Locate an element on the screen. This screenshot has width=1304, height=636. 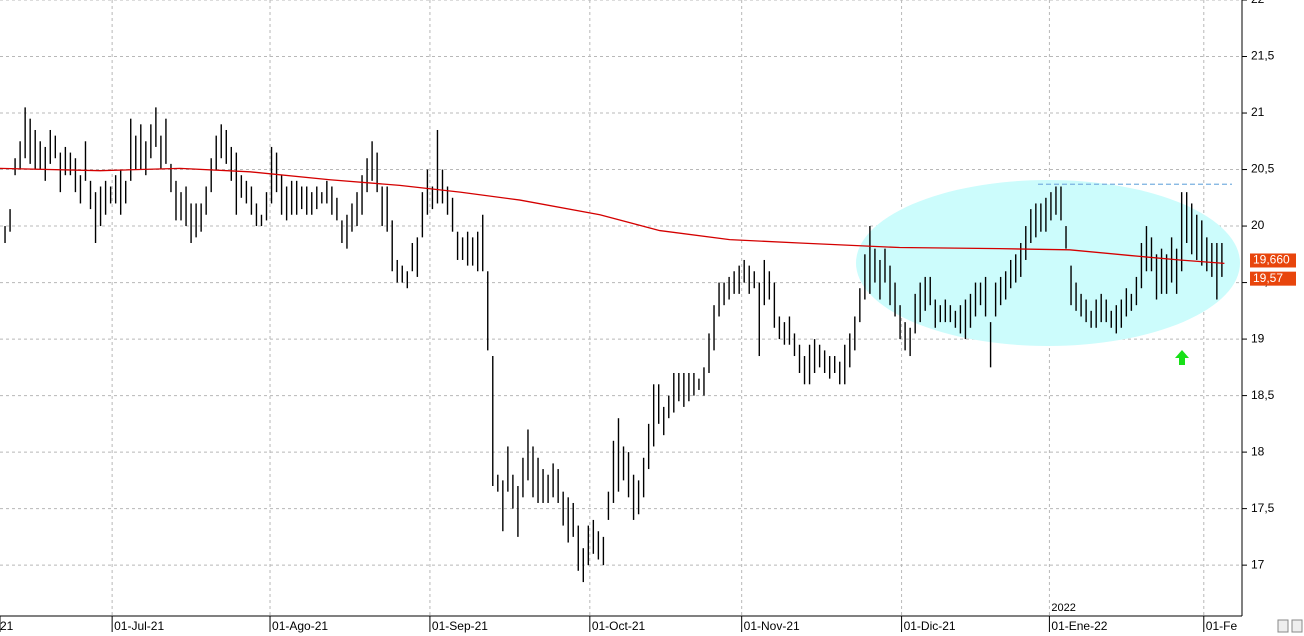
x-tick-label: 01-Oct-21 is located at coordinates (619, 626).